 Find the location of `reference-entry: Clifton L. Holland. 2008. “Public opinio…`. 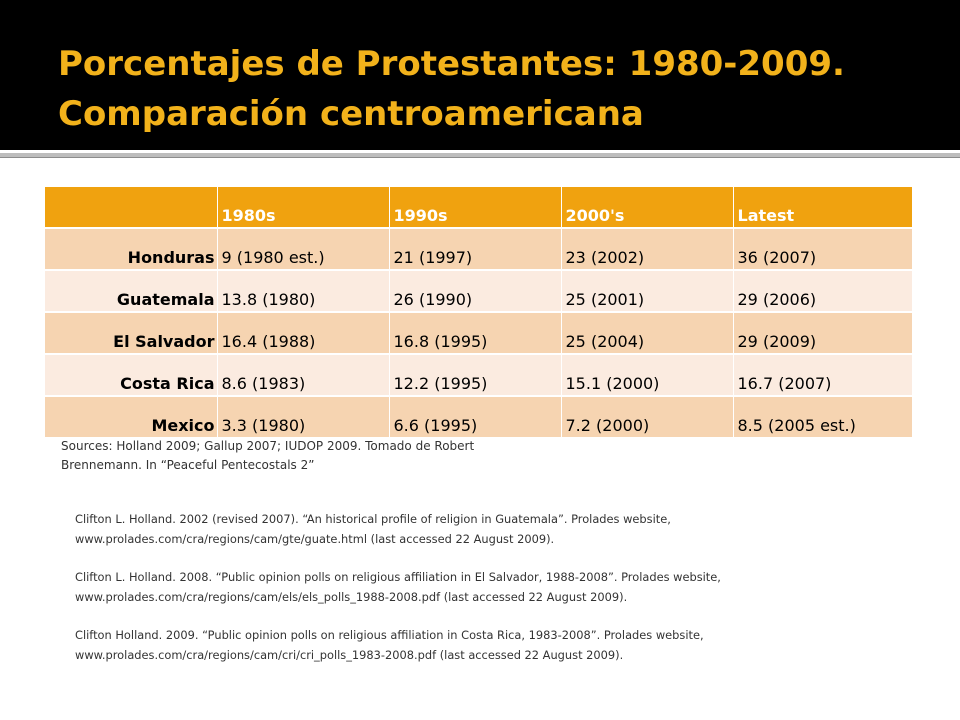

reference-entry: Clifton L. Holland. 2008. “Public opinio… is located at coordinates (495, 587).